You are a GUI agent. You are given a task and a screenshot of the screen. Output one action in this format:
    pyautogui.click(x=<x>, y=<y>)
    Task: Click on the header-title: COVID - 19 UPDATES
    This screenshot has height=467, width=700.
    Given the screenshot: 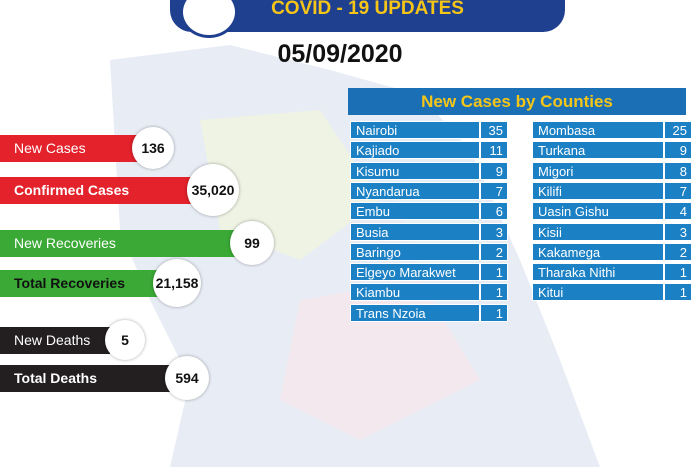 What is the action you would take?
    pyautogui.click(x=367, y=9)
    